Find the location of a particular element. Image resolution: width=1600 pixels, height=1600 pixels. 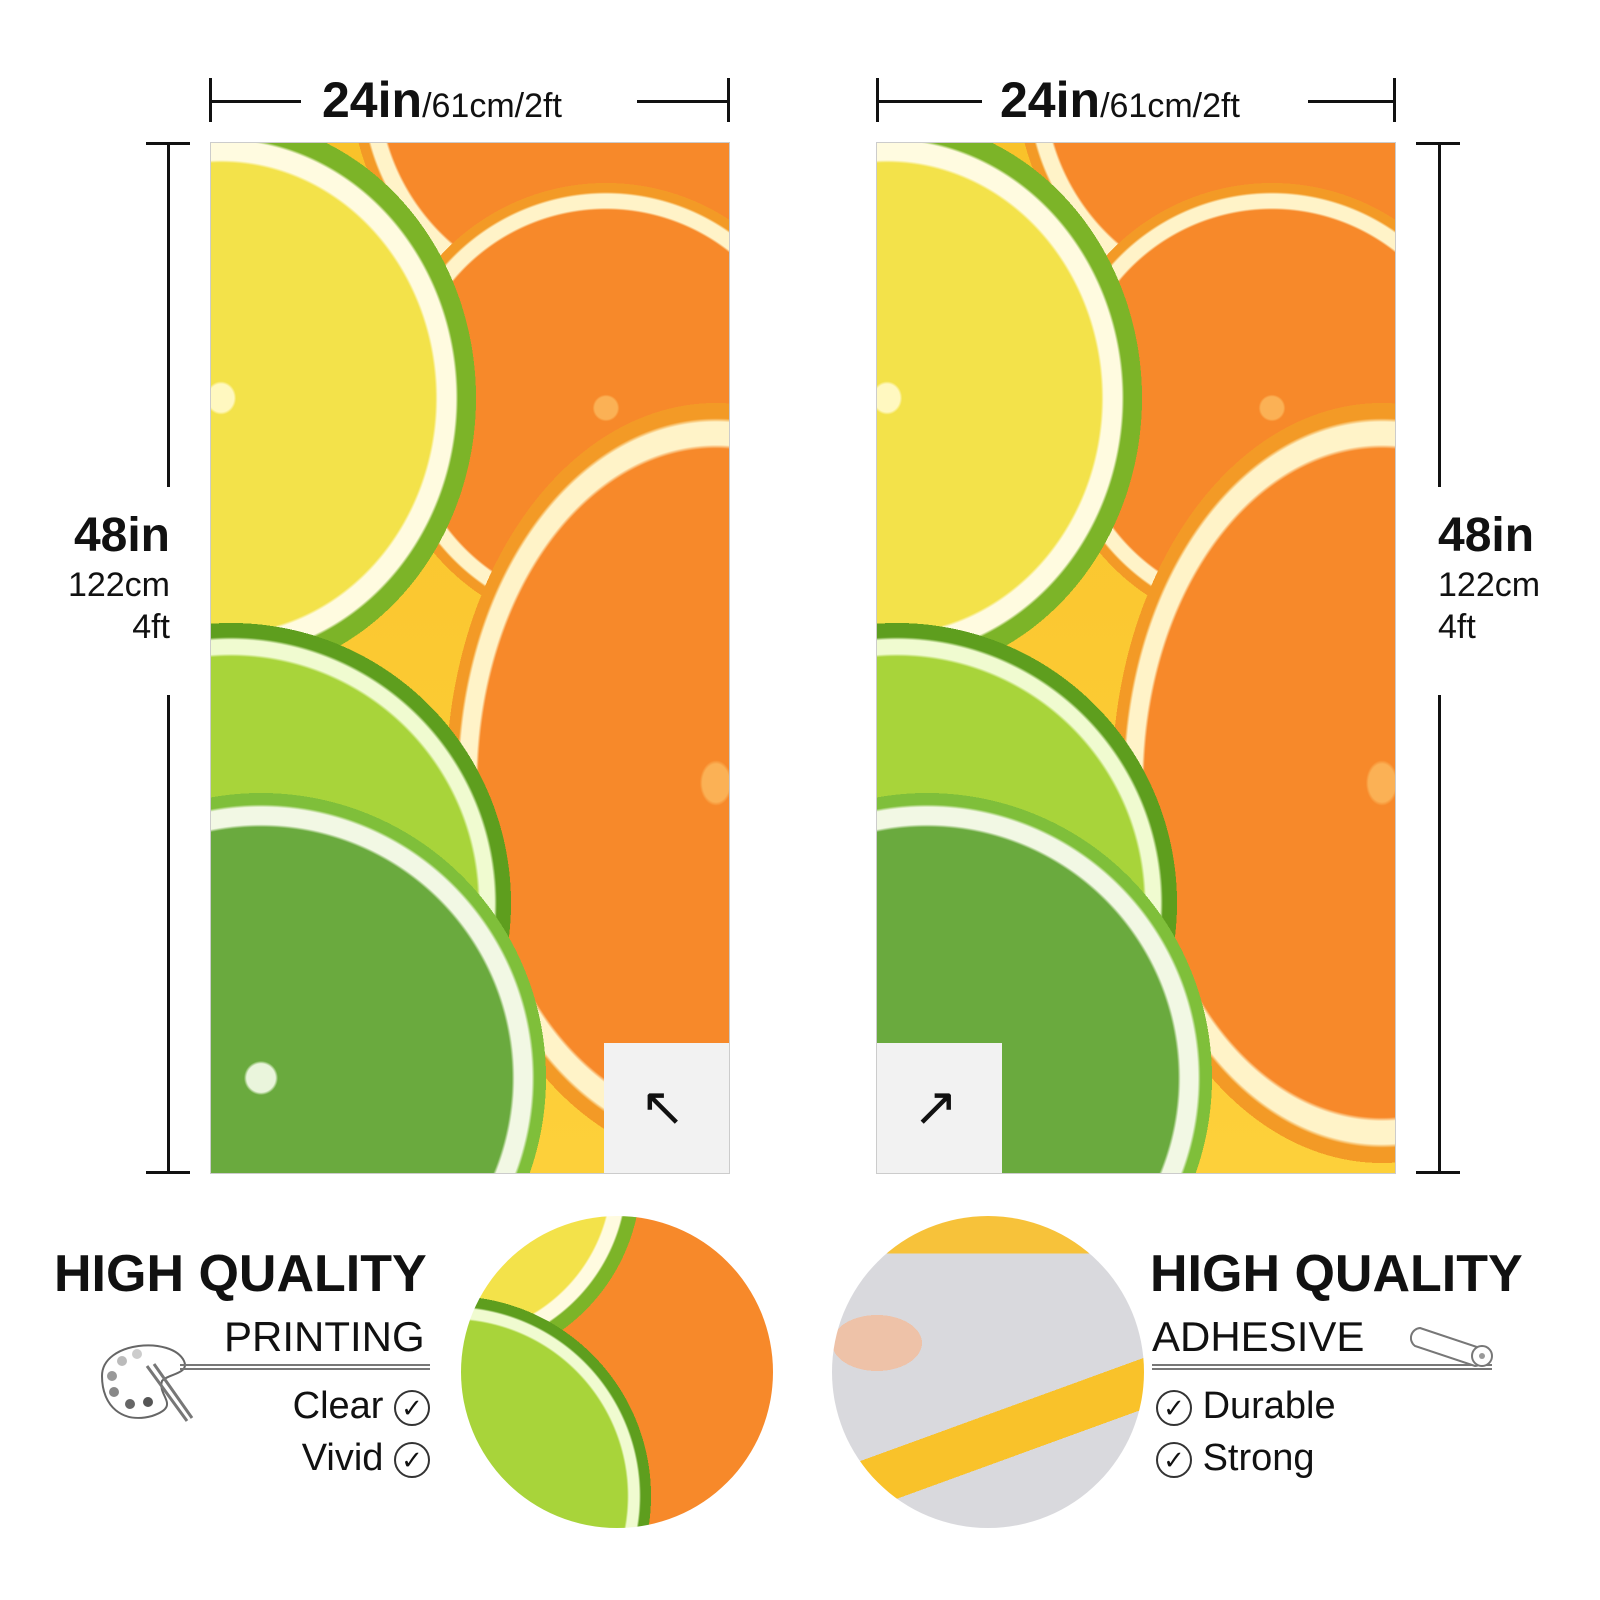

feature-durable: ✓ Durable is located at coordinates (1246, 1406).